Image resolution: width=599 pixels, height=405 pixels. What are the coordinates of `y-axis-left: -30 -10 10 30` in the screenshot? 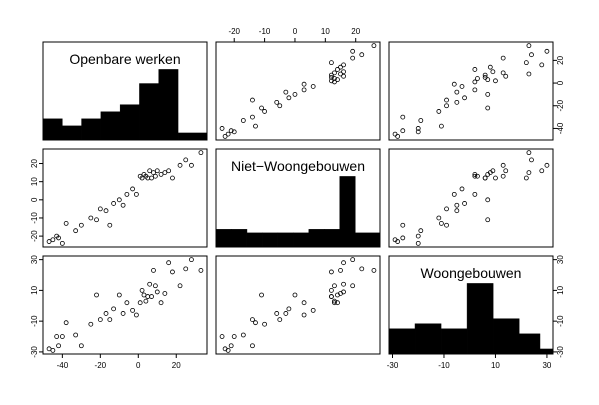 It's located at (36, 306).